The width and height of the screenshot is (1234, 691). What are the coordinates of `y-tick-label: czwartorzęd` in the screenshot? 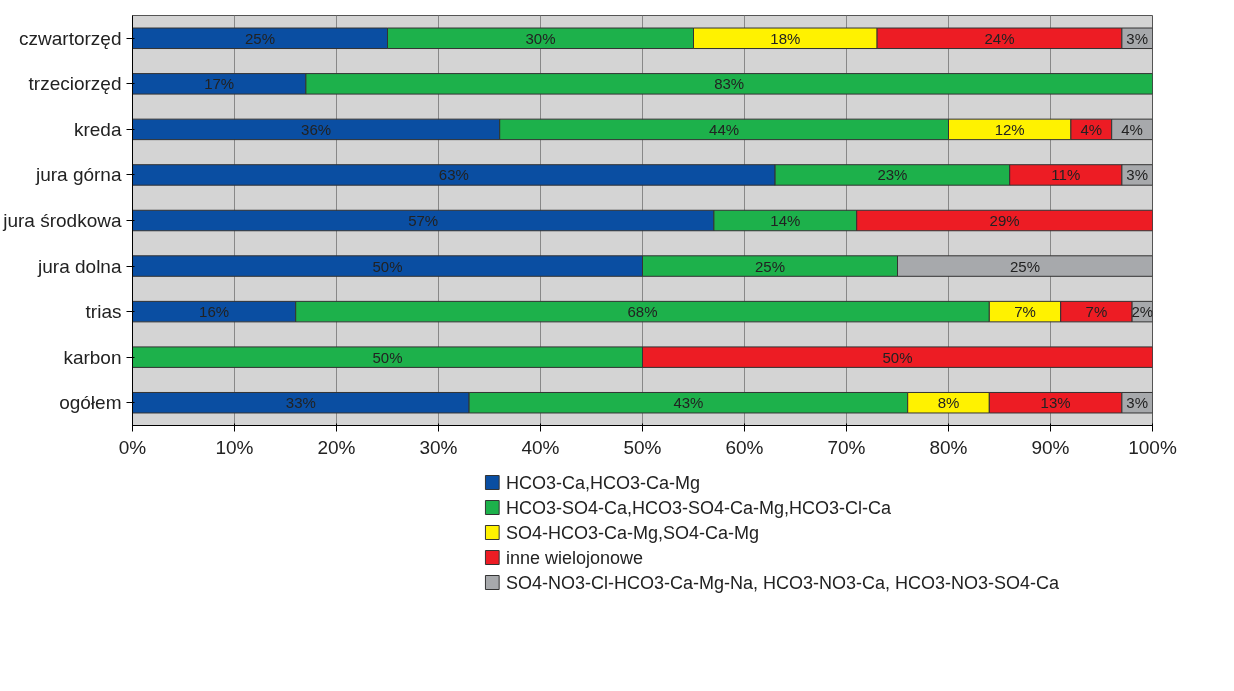 It's located at (70, 38).